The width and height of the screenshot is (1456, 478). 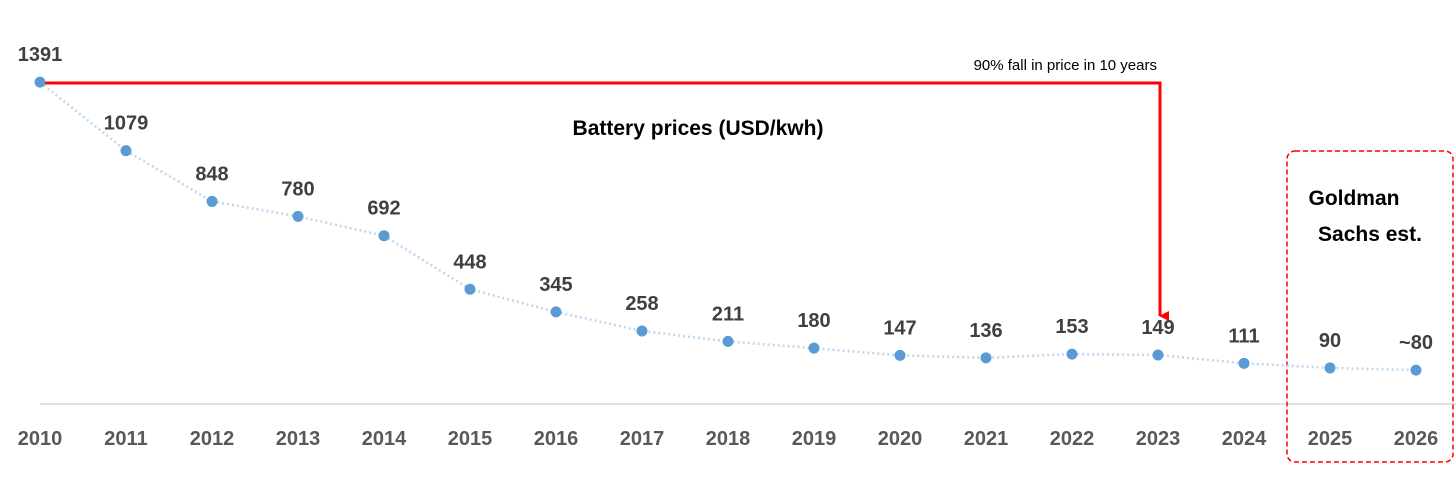 What do you see at coordinates (900, 355) in the screenshot?
I see `data-point-2020` at bounding box center [900, 355].